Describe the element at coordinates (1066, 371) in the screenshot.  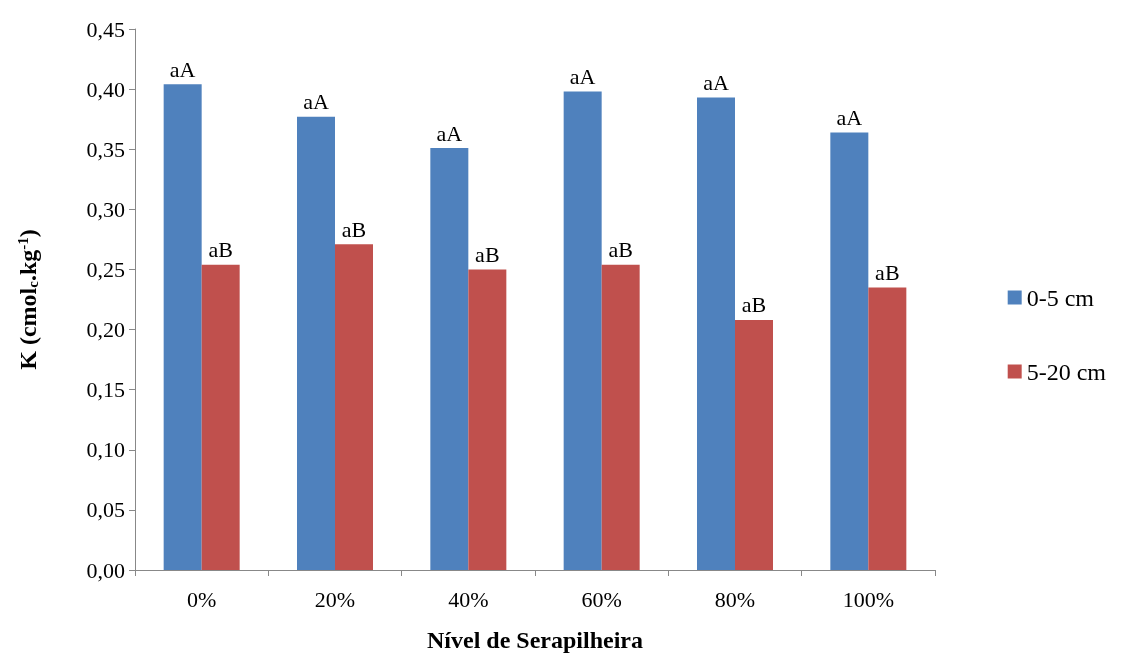
I see `legend-label: 5-20 cm` at that location.